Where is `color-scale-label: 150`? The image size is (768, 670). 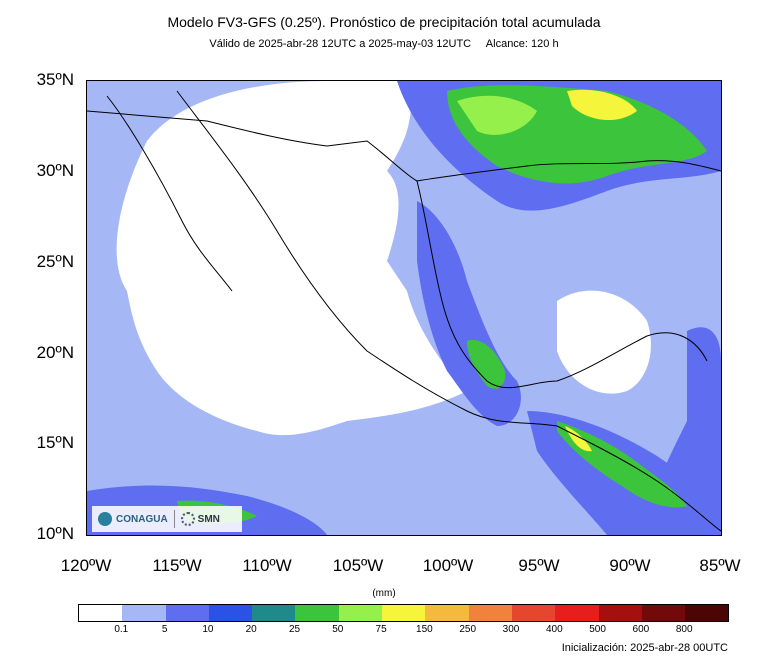 color-scale-label: 150 is located at coordinates (424, 629).